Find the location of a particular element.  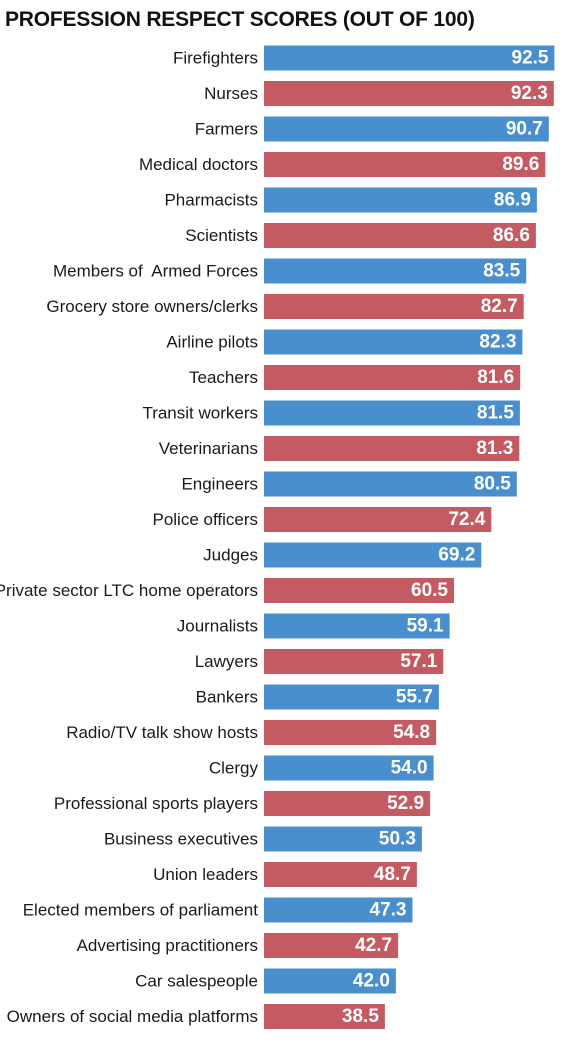

value-label-25: 47.3 is located at coordinates (388, 910).